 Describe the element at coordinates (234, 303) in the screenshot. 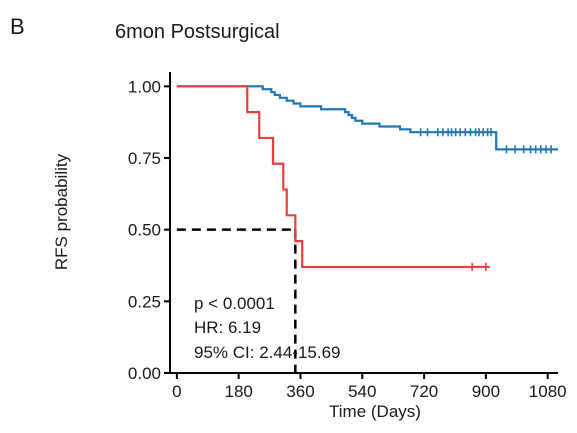

I see `annotation-p-value: p < 0.0001` at that location.